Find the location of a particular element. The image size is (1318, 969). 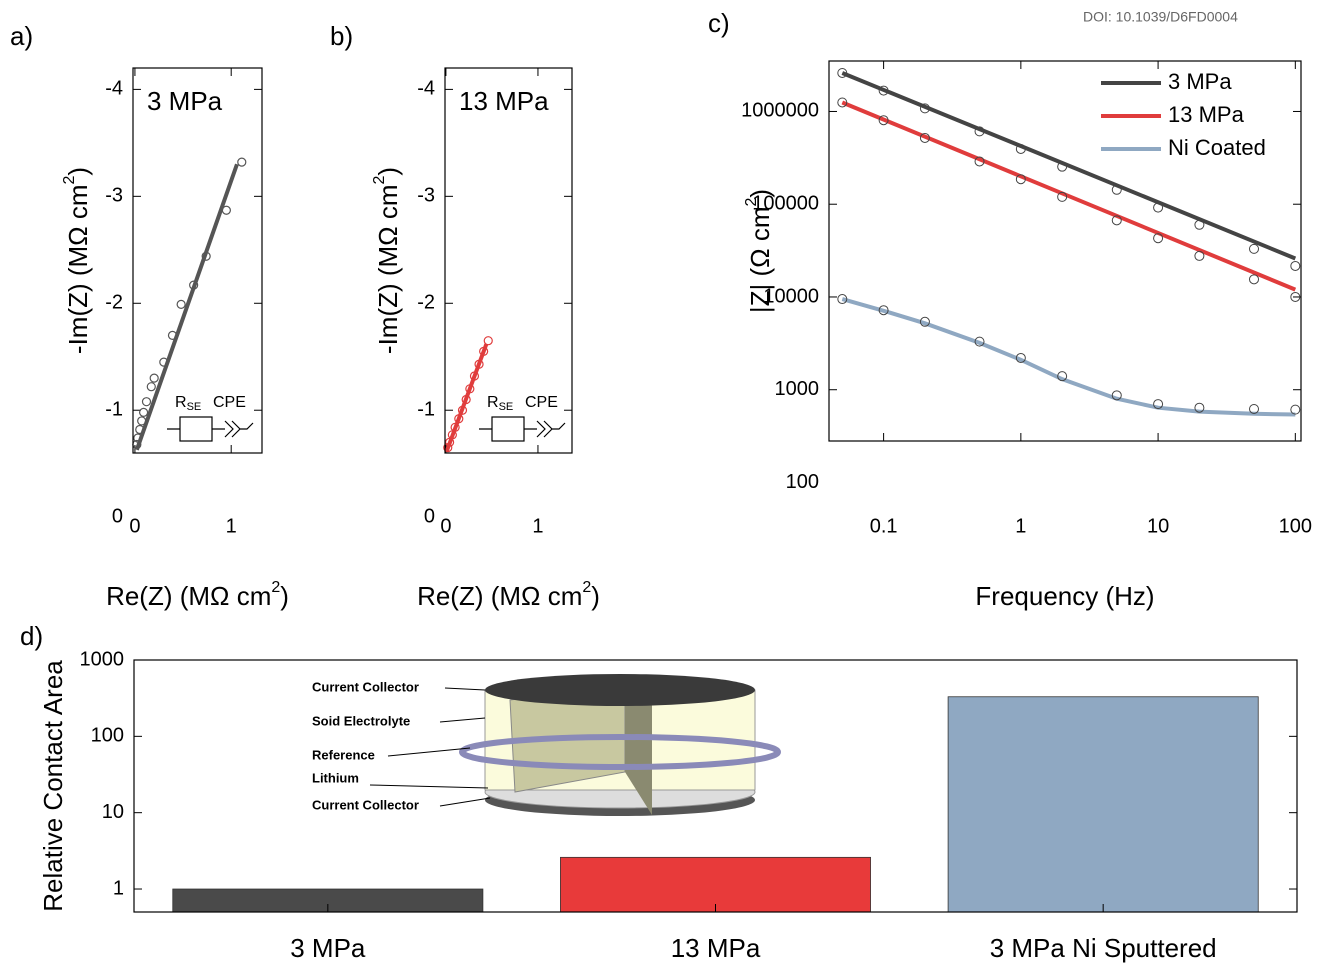

y-axis-label: Relative Contact Area is located at coordinates (53, 786).